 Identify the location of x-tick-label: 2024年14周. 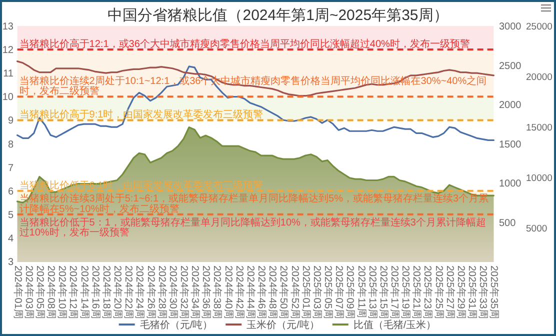
(84, 292).